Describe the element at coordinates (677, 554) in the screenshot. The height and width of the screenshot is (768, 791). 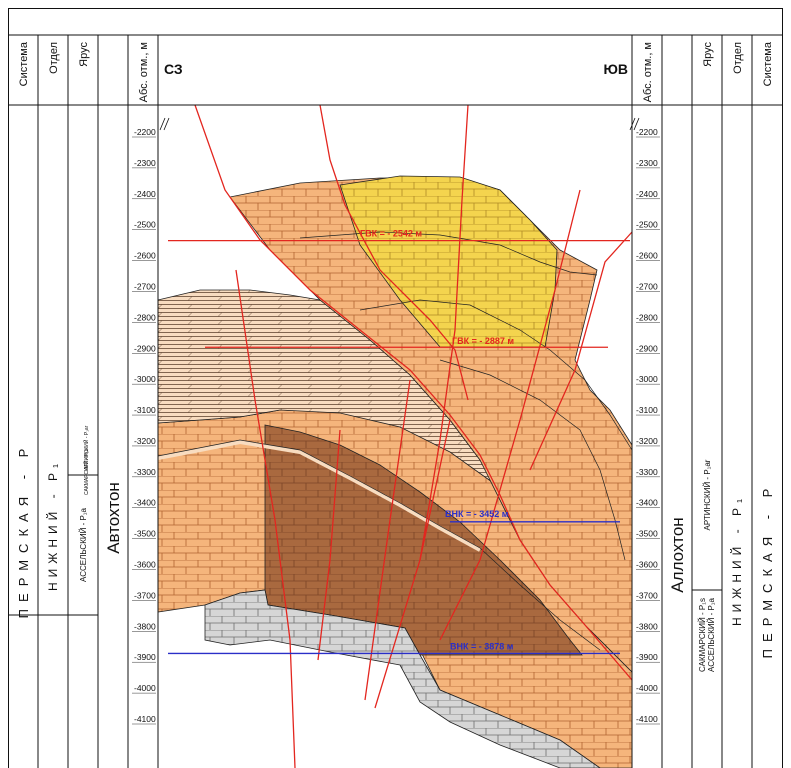
I see `unit-label: Аллохтон` at that location.